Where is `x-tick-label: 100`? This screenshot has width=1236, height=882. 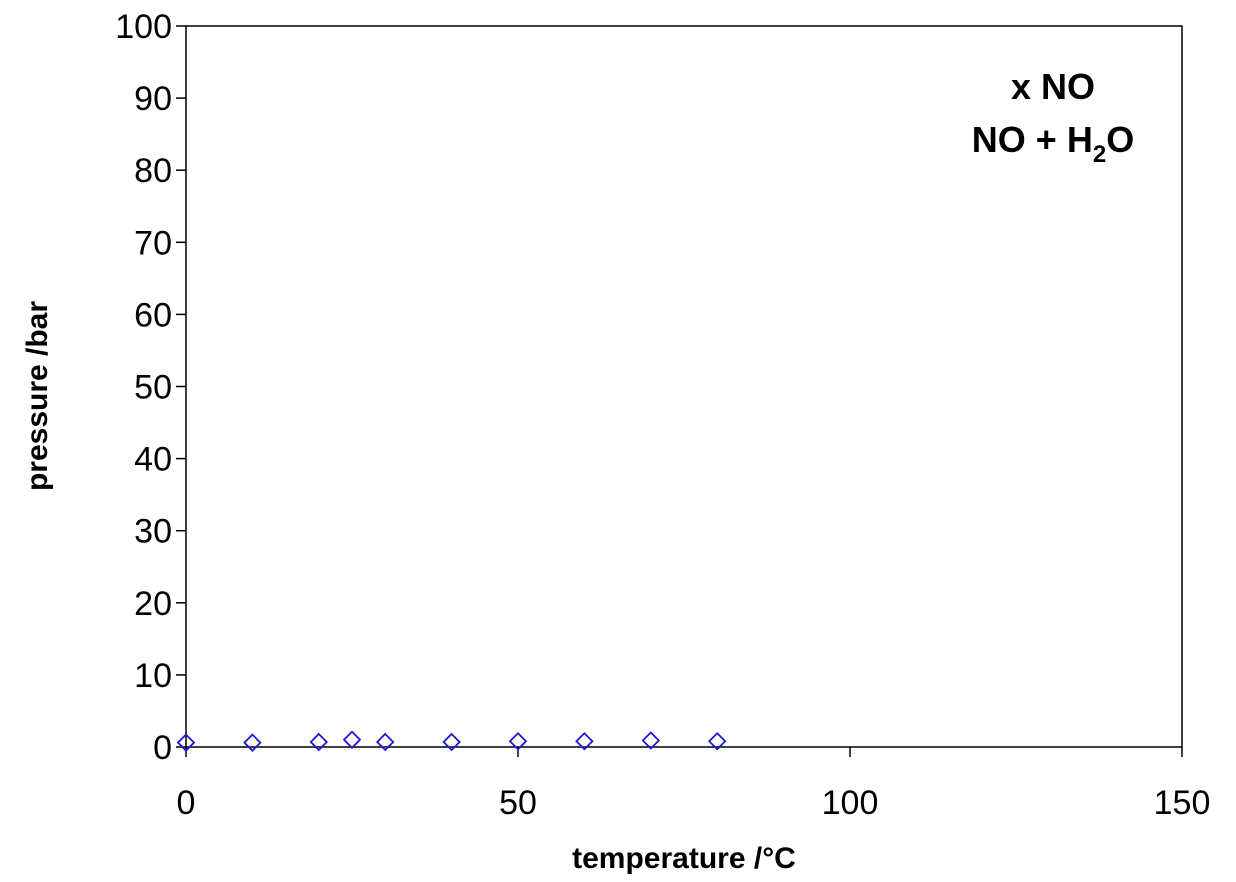 x-tick-label: 100 is located at coordinates (850, 803).